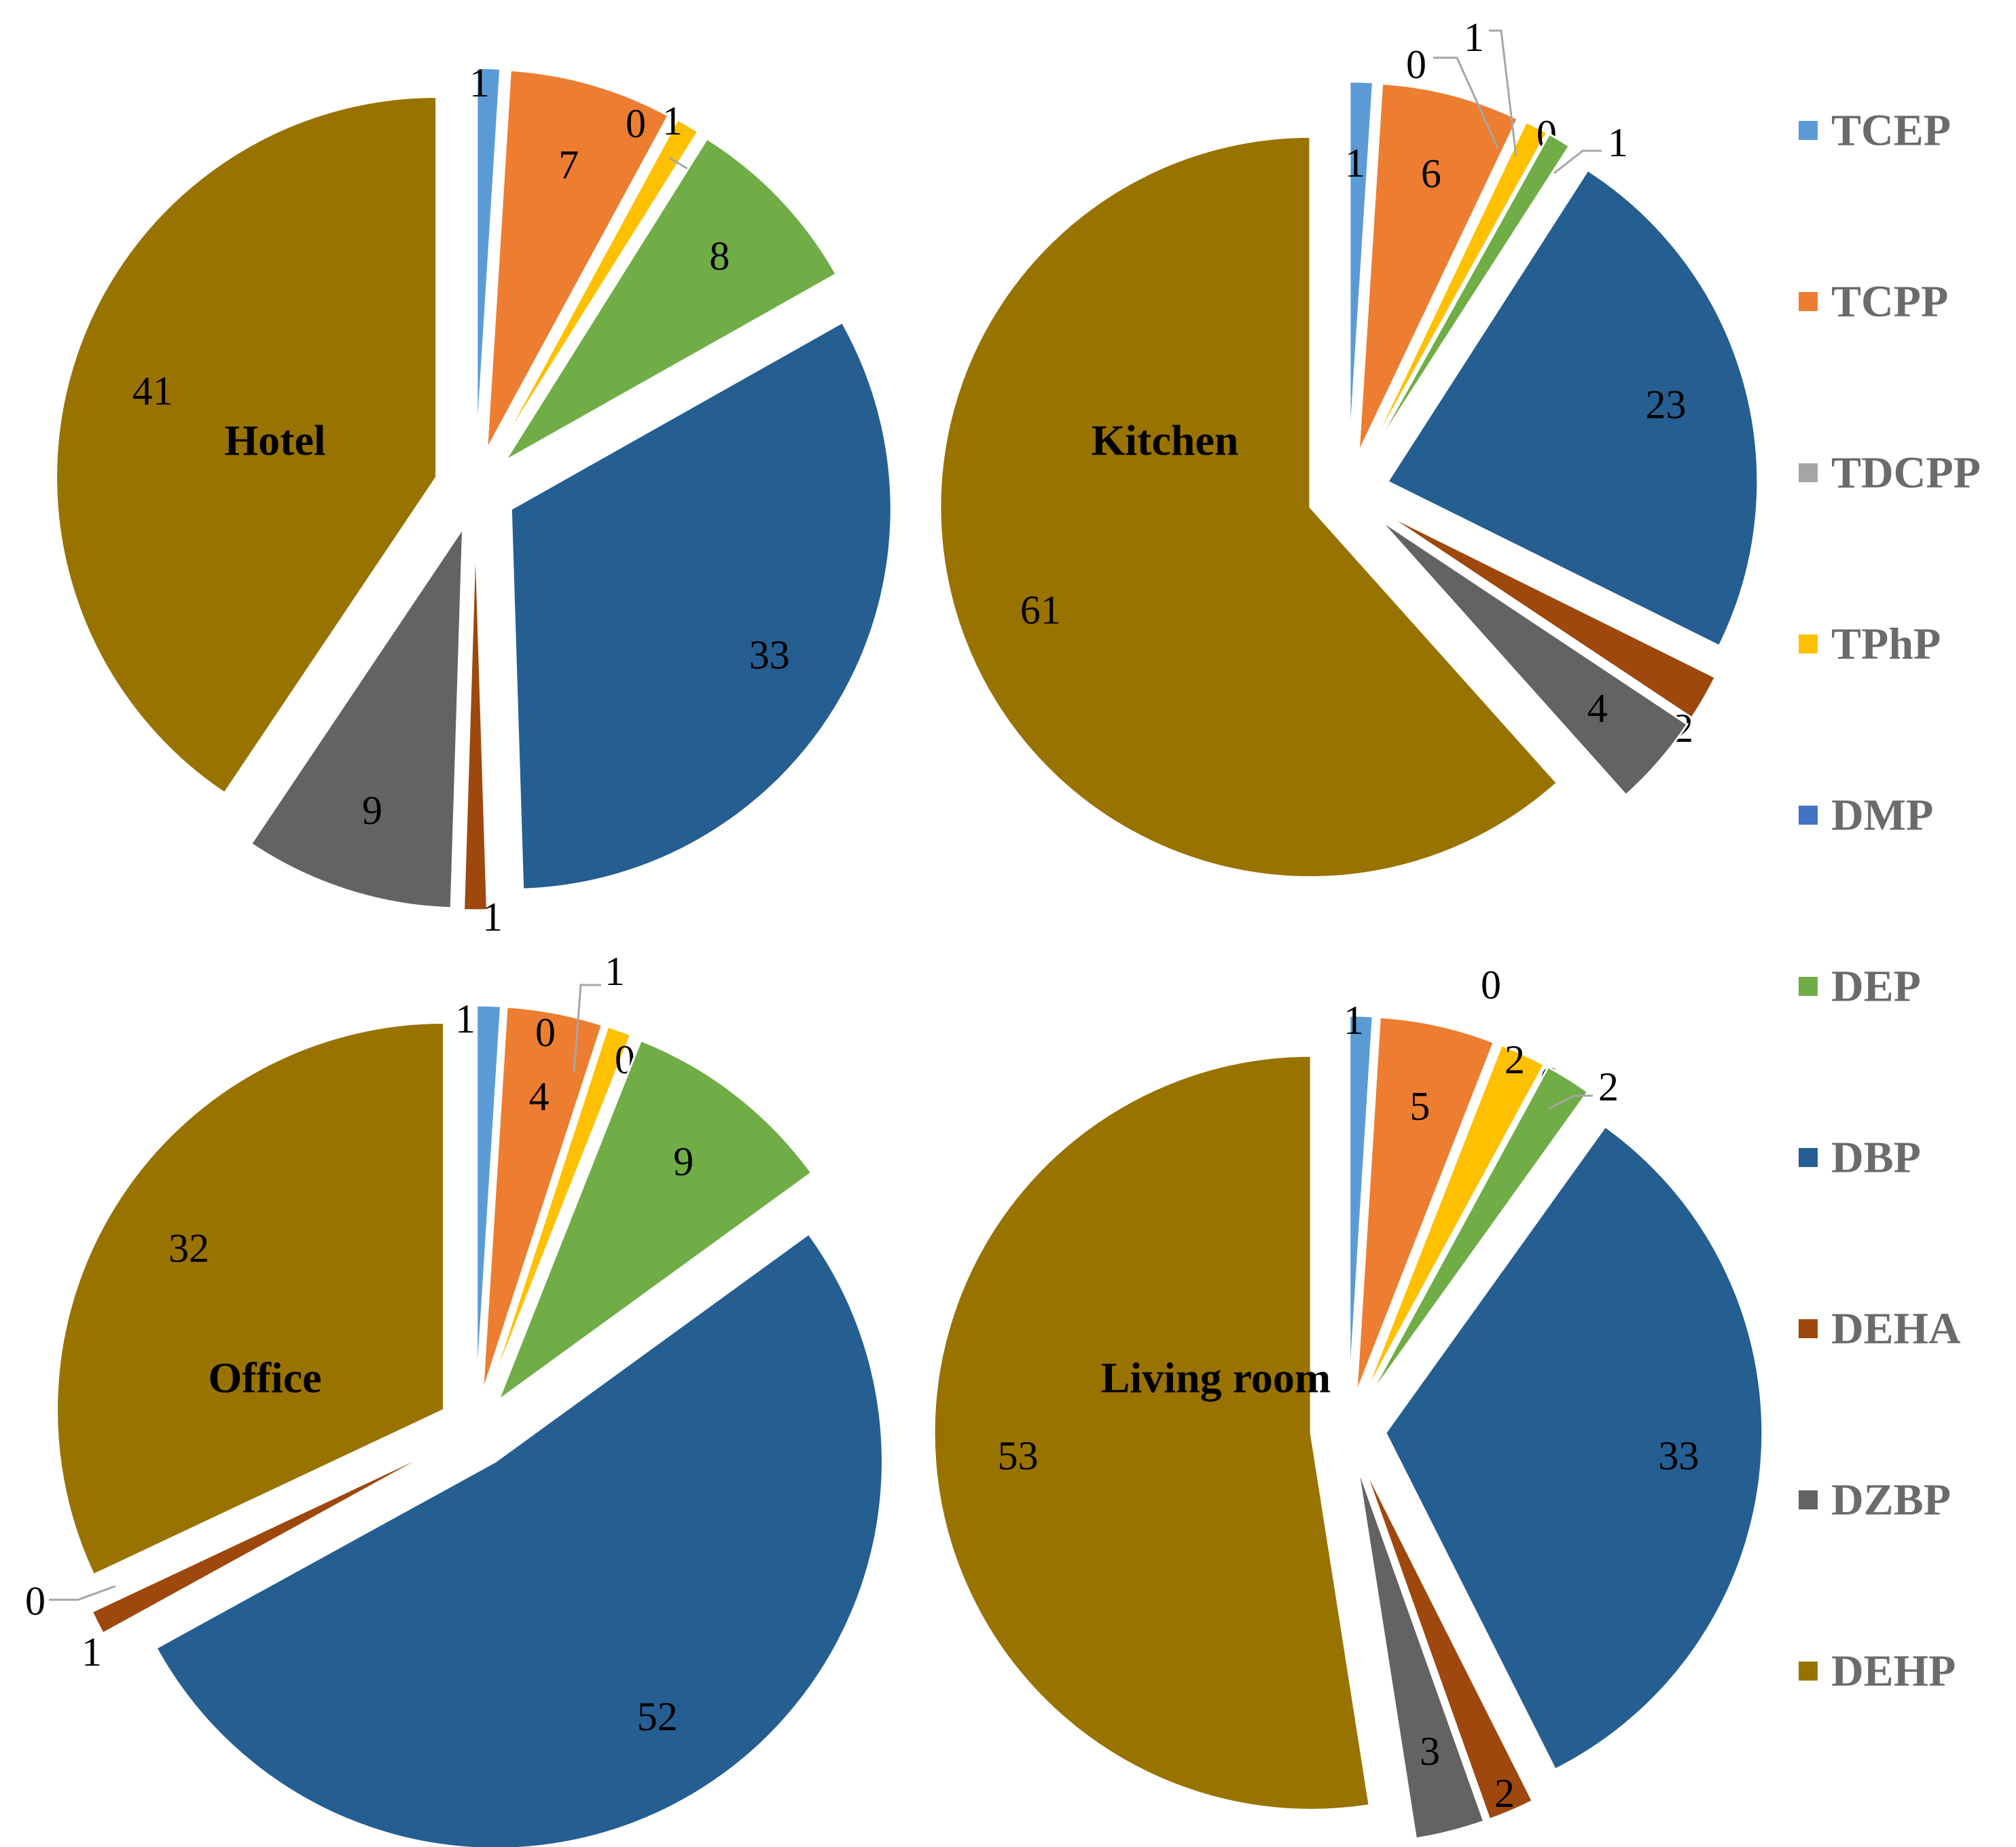  I want to click on legend-item-dep: DEP, so click(1860, 987).